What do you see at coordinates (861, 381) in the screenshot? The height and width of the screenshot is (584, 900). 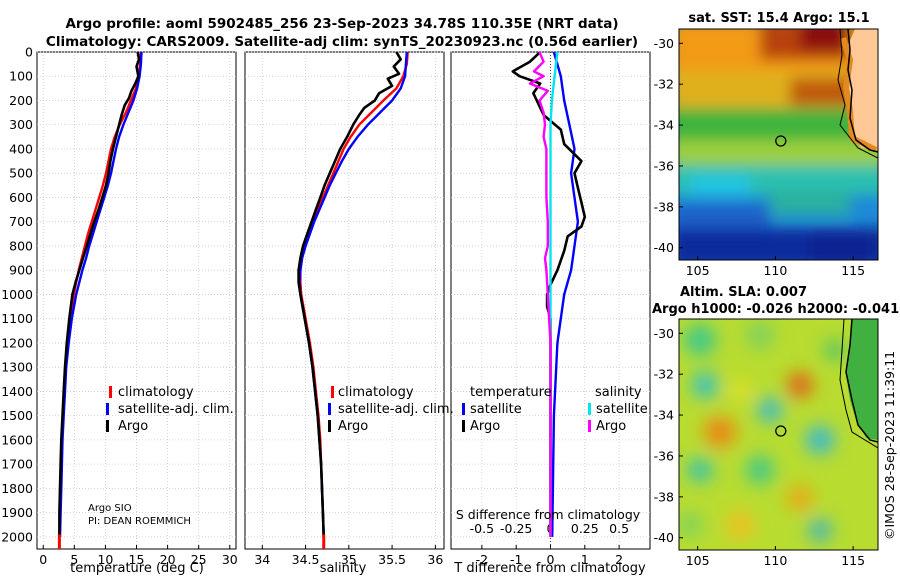 I see `coastline` at bounding box center [861, 381].